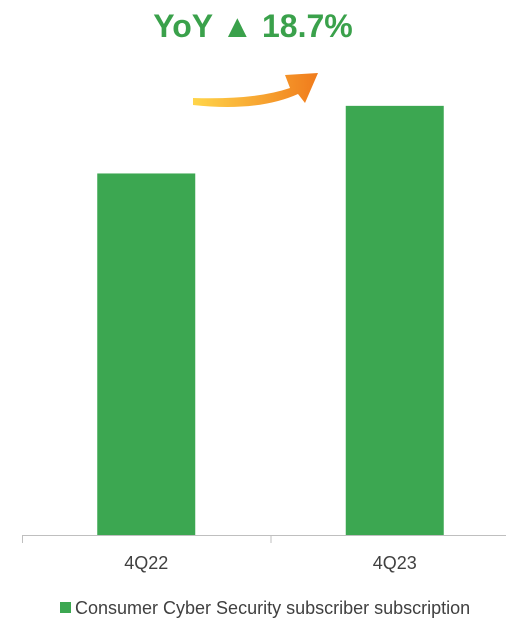 The image size is (506, 641). Describe the element at coordinates (394, 320) in the screenshot. I see `bar-4Q23` at that location.